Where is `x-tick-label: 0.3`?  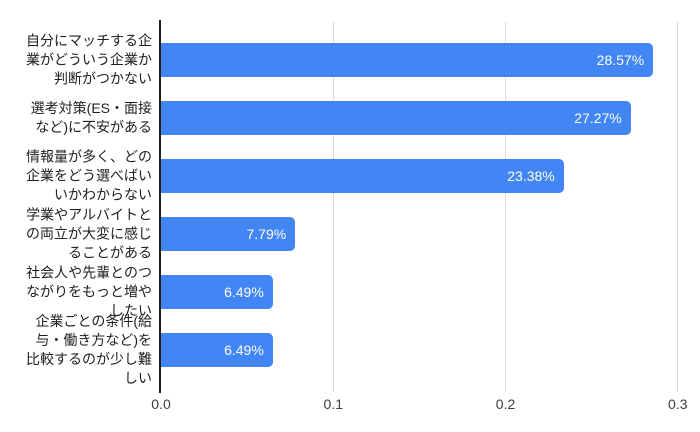
x-tick-label: 0.3 is located at coordinates (678, 404).